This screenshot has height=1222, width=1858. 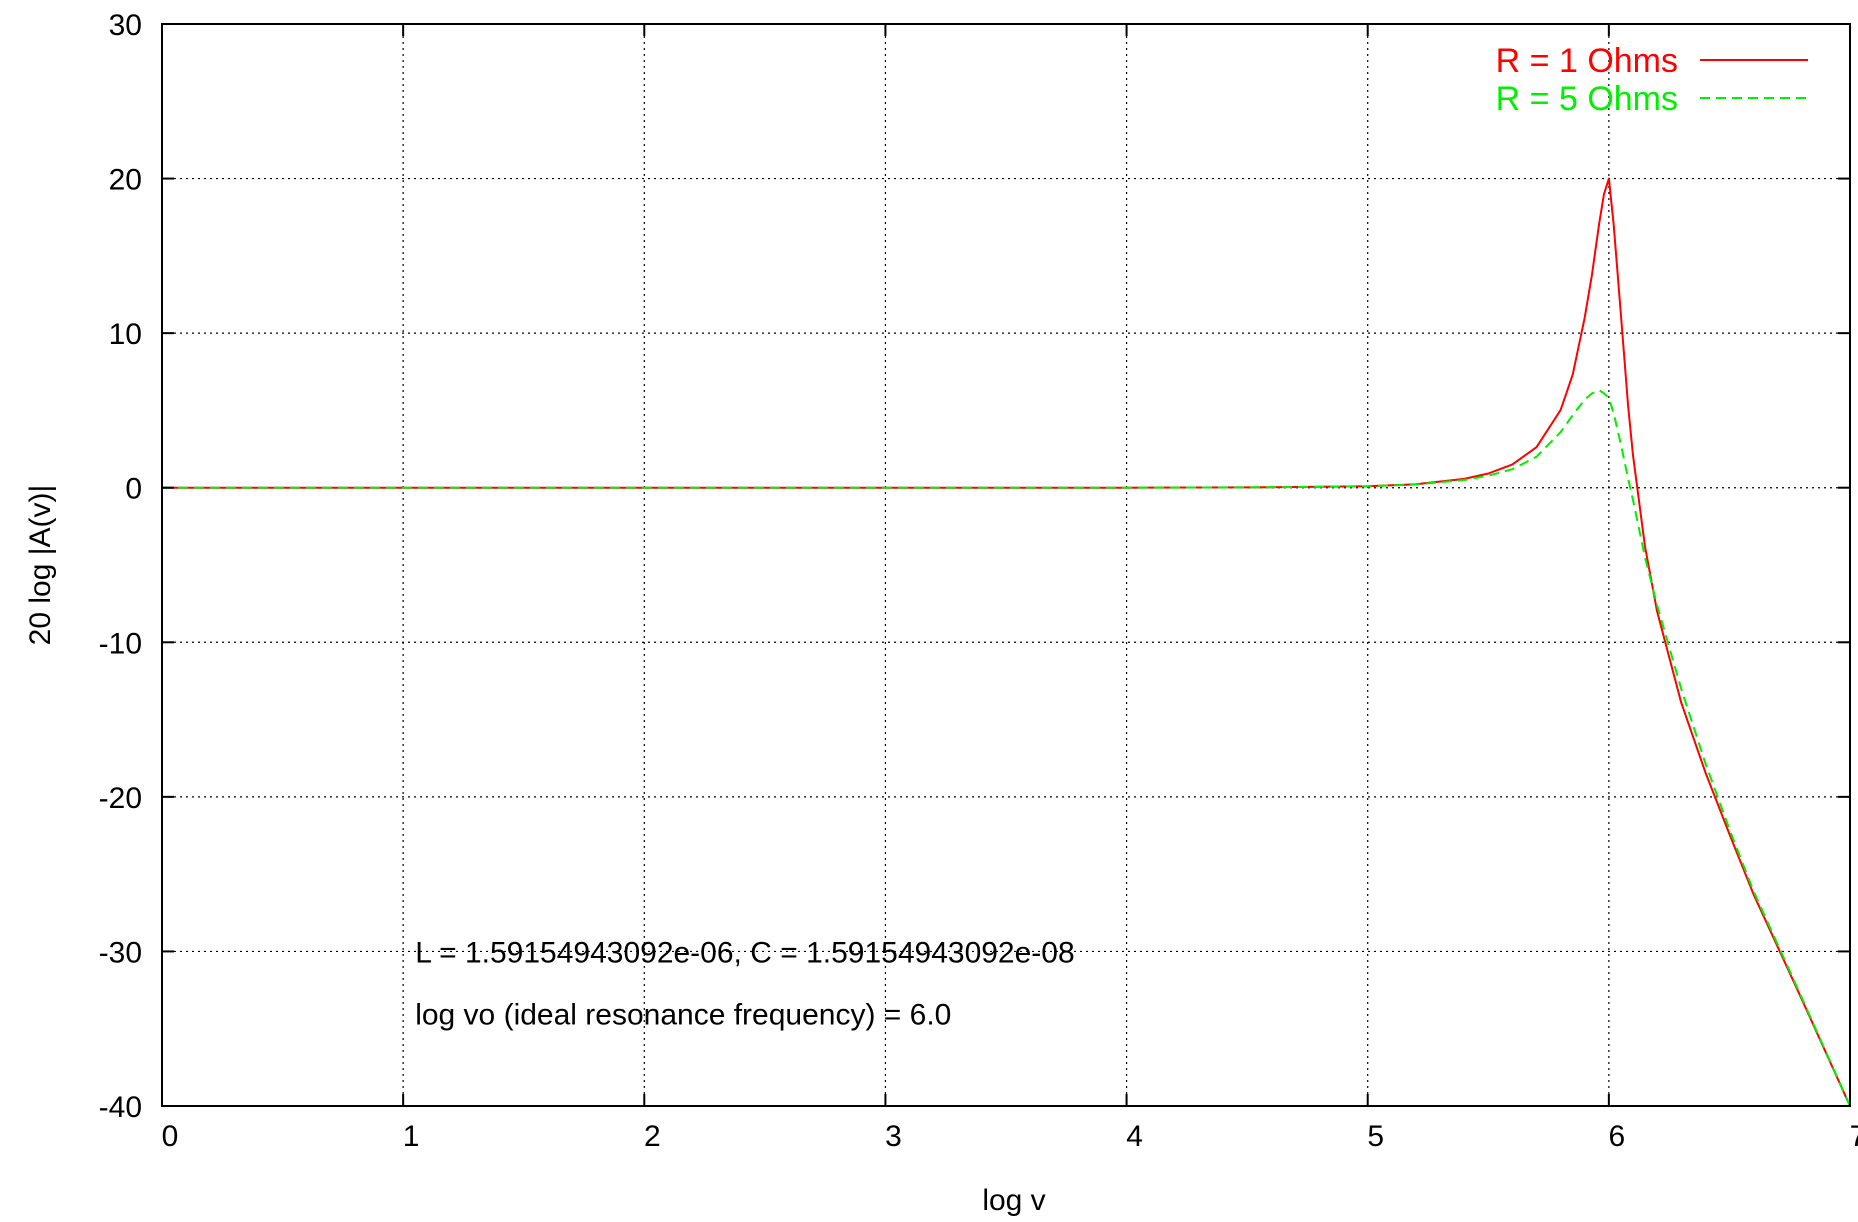 What do you see at coordinates (1134, 1136) in the screenshot?
I see `x-tick-label: 4` at bounding box center [1134, 1136].